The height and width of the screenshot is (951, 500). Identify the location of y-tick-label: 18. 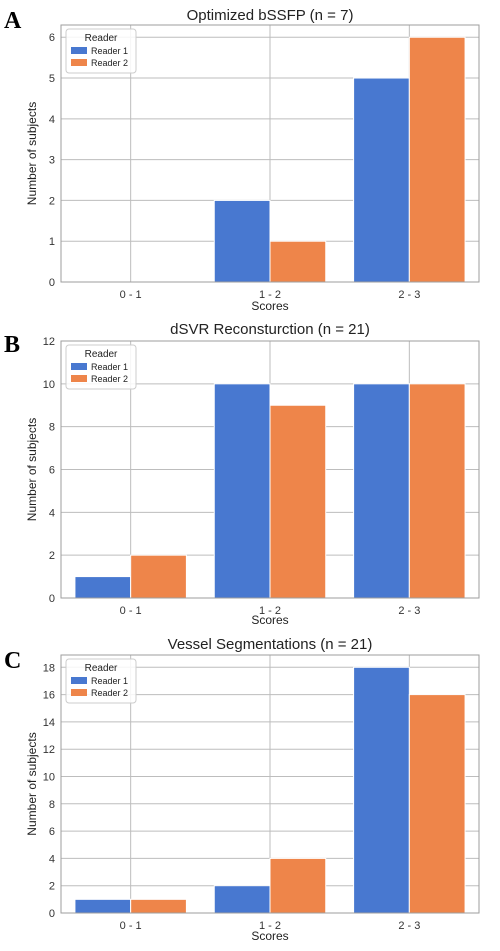
(49, 668).